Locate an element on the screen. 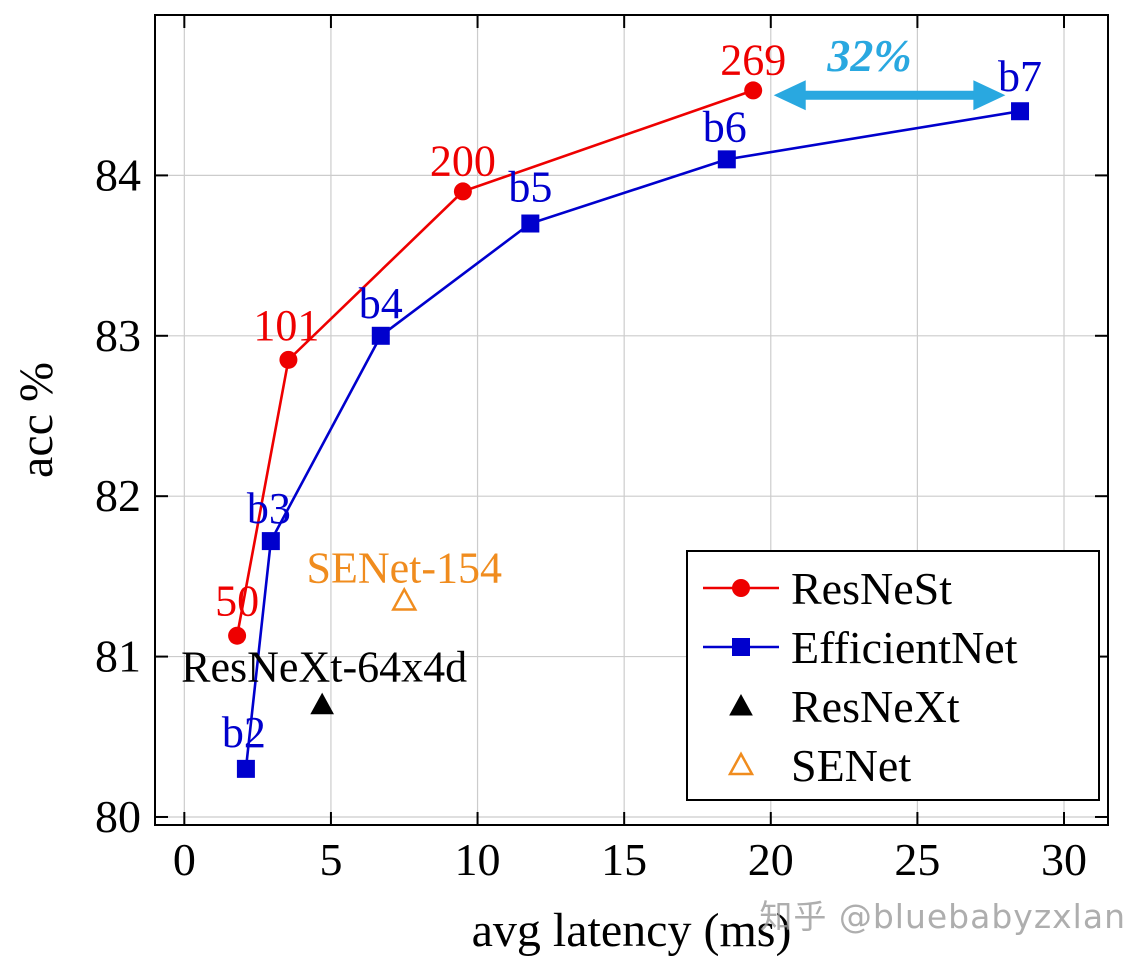  legend: ResNeSt EfficientNet ResNeXt SENet is located at coordinates (893, 675).